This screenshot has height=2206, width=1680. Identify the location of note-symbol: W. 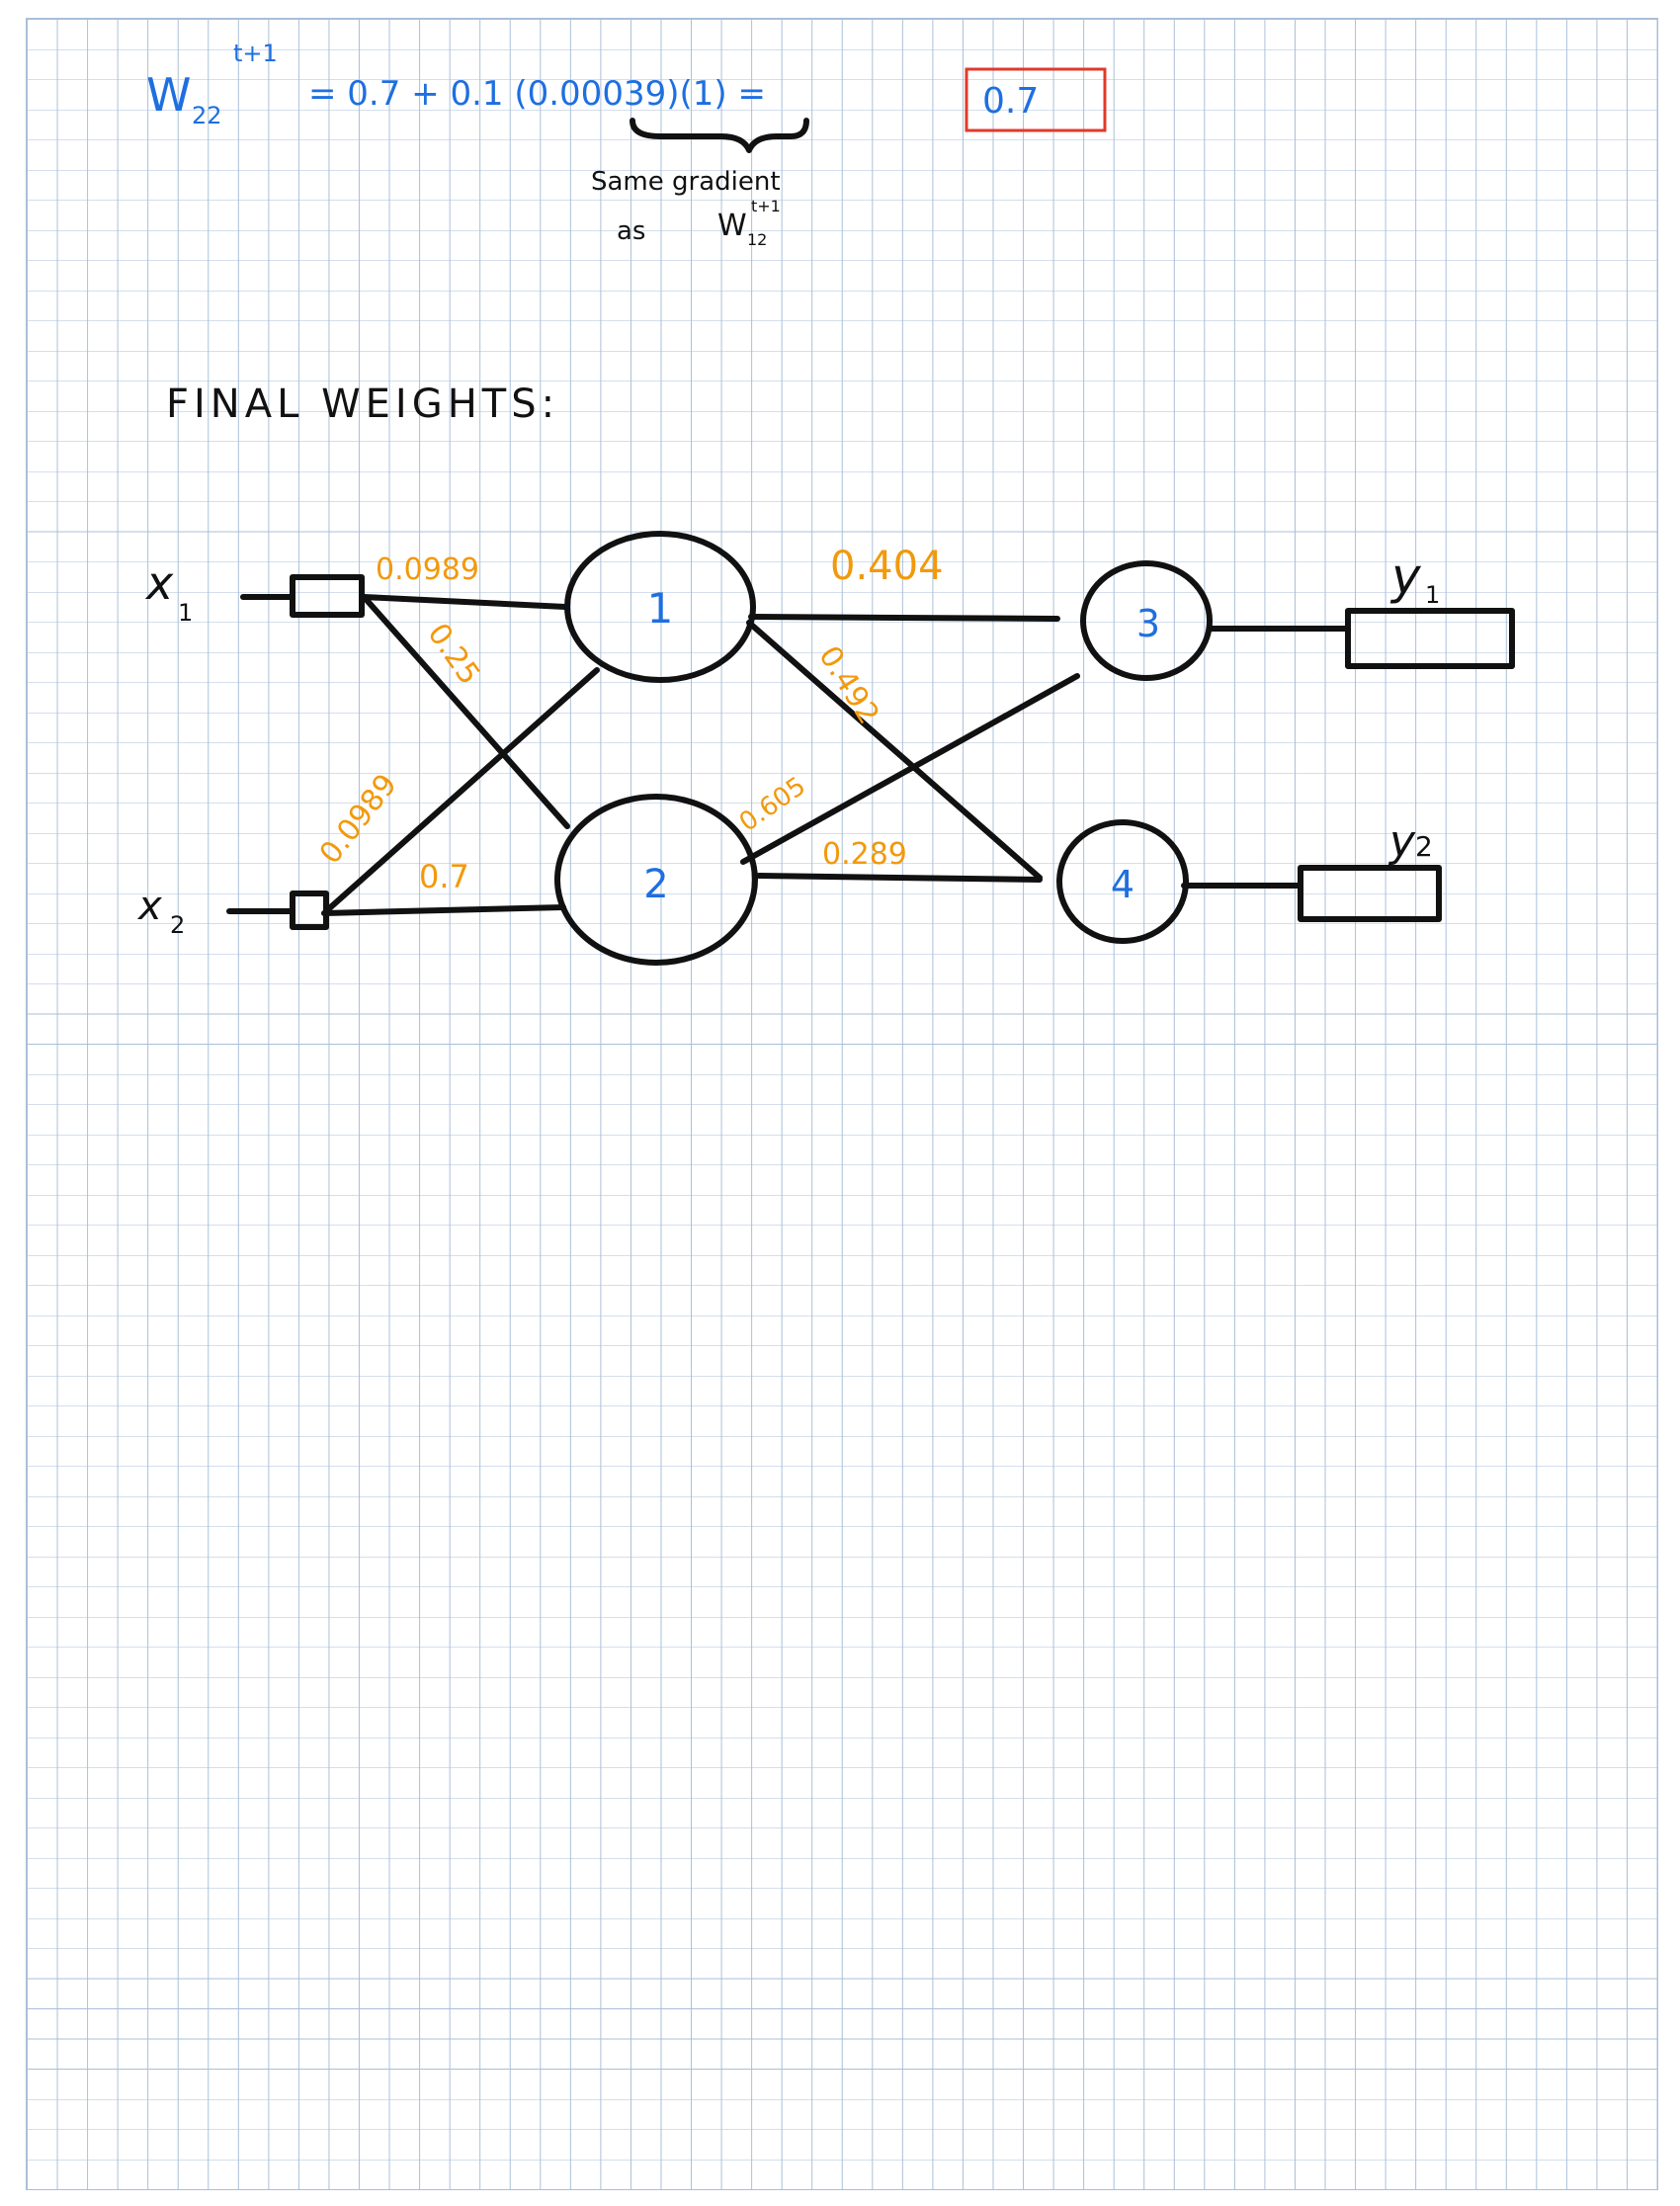
(732, 226).